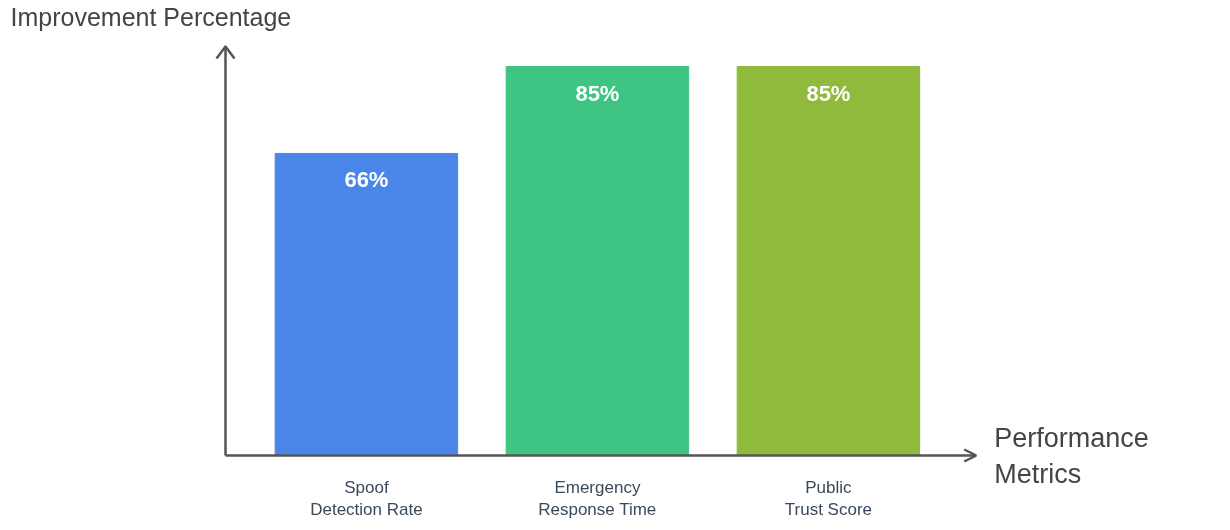 Image resolution: width=1230 pixels, height=530 pixels. What do you see at coordinates (151, 16) in the screenshot?
I see `y-axis-title: Improvement Percentage` at bounding box center [151, 16].